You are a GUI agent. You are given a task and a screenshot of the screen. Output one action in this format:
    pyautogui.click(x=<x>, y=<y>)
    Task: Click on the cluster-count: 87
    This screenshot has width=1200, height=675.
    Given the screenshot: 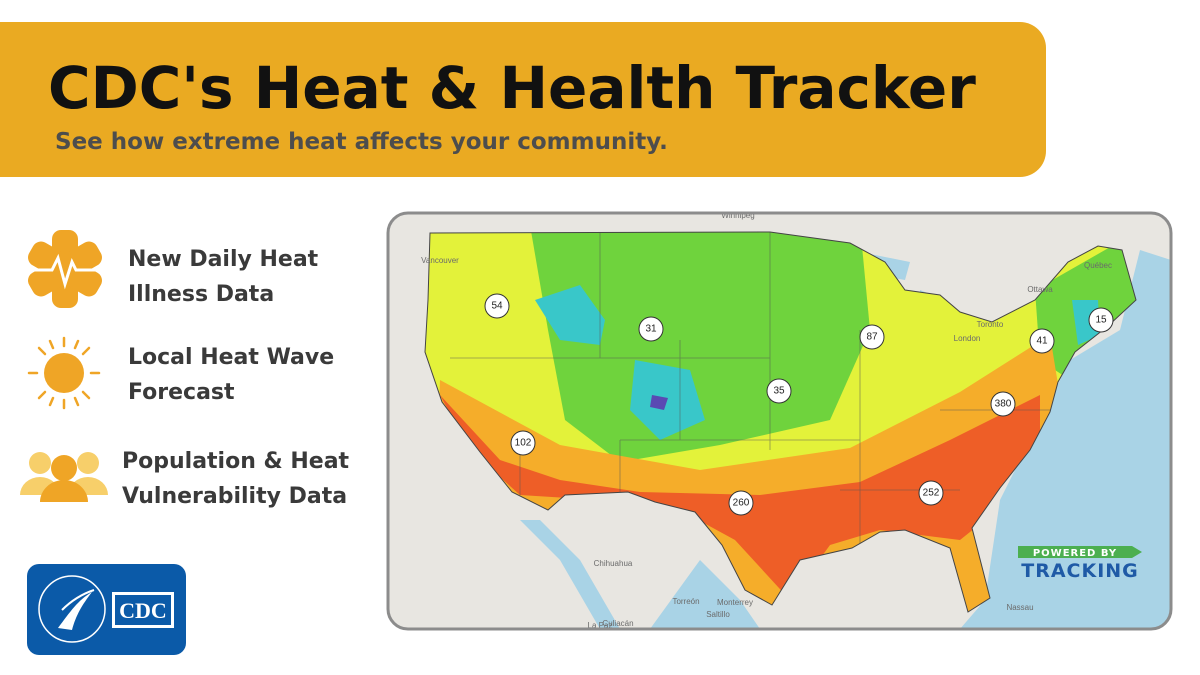 What is the action you would take?
    pyautogui.click(x=872, y=337)
    